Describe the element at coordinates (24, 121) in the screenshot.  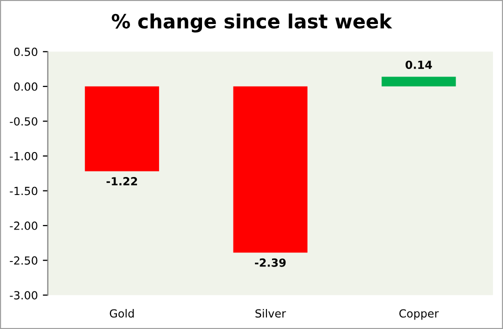
I see `y-tick-label: -0.50` at that location.